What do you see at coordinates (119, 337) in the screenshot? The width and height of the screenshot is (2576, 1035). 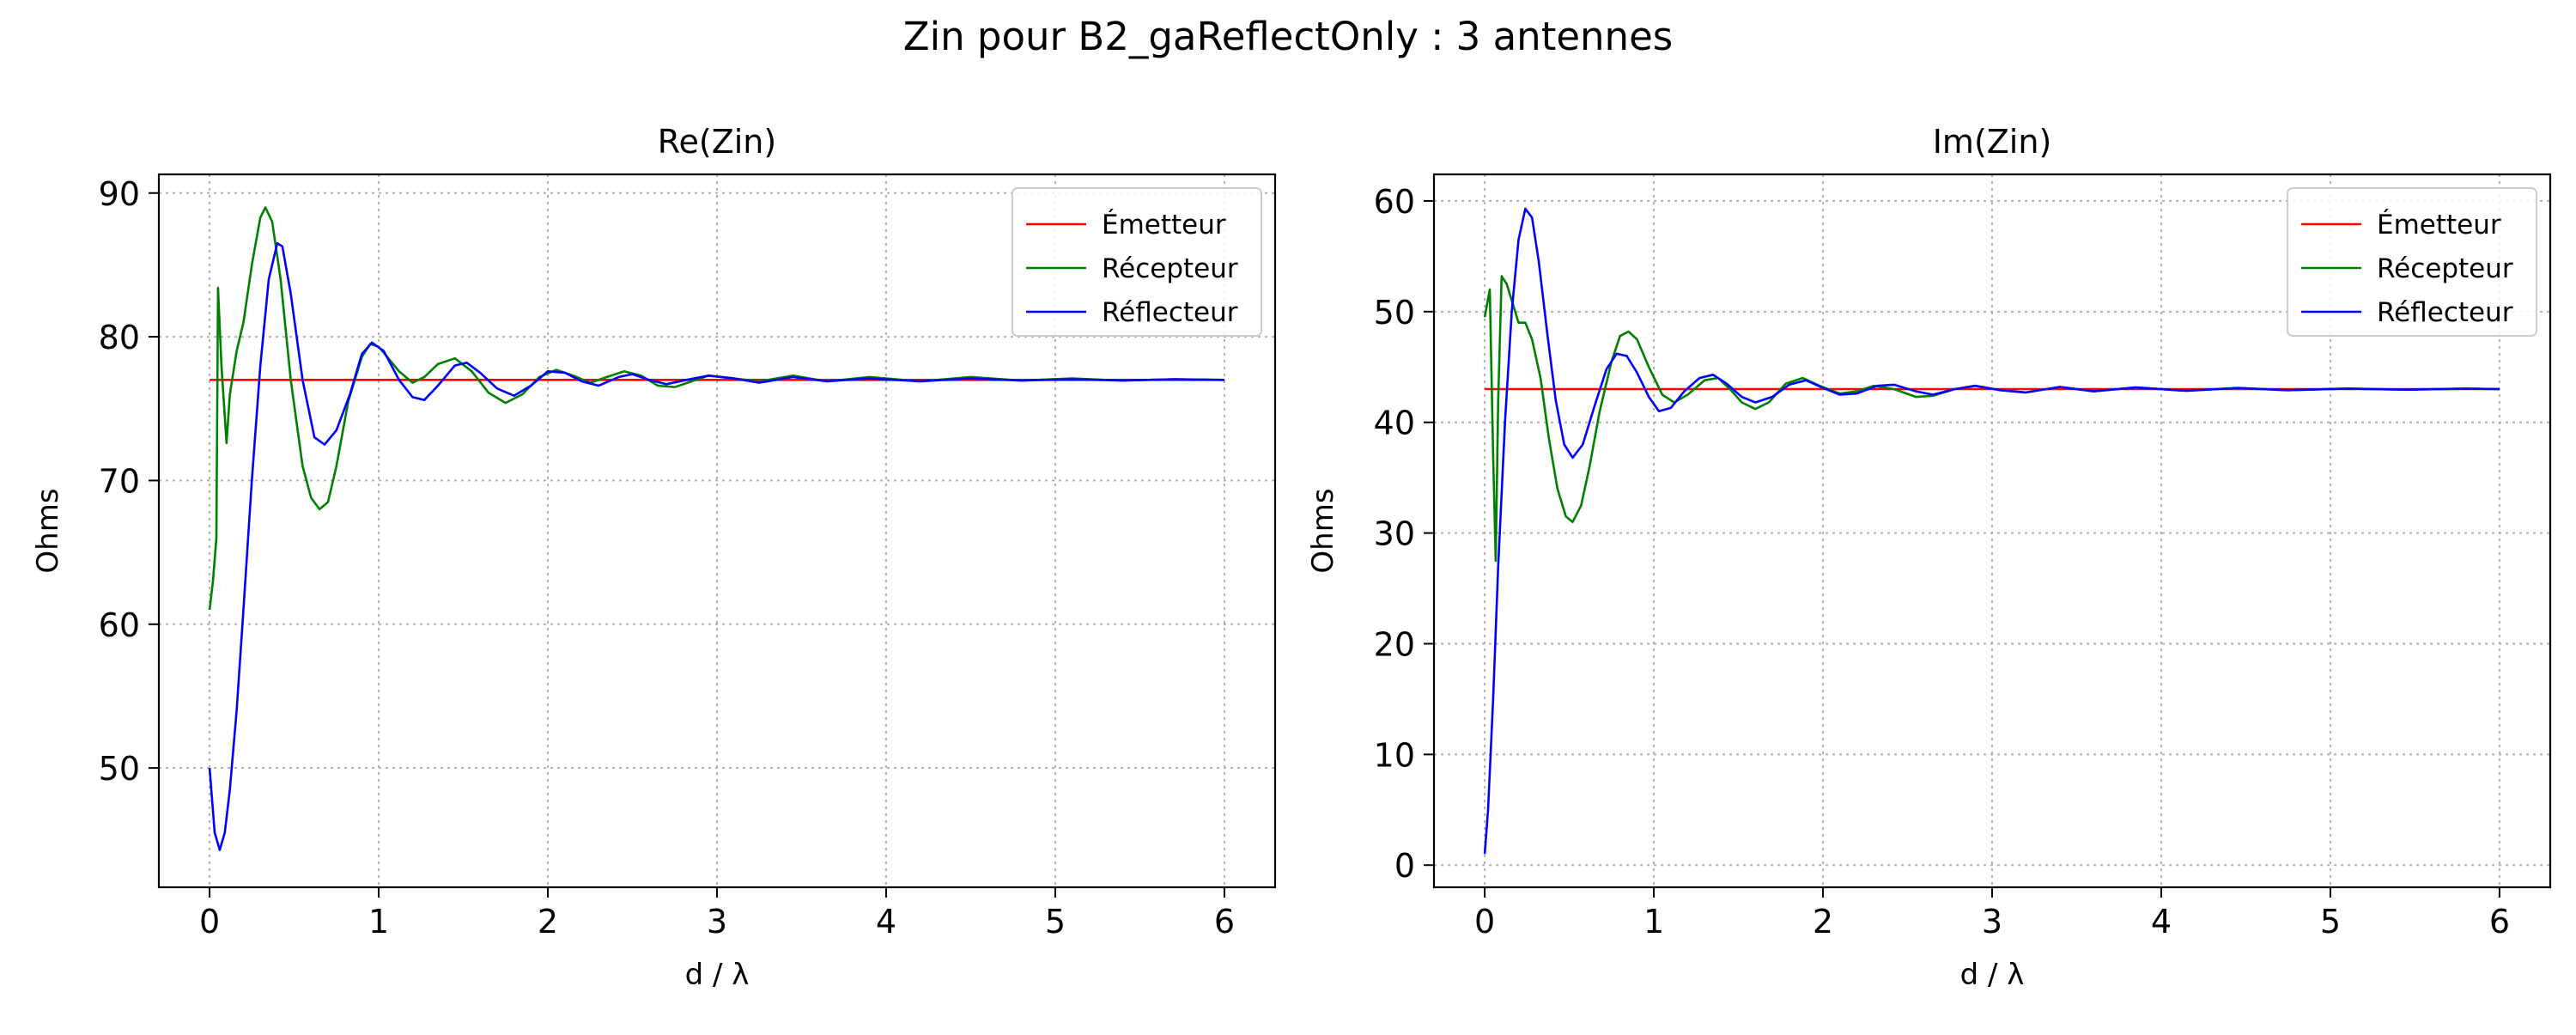 I see `y-tick-label: 80` at bounding box center [119, 337].